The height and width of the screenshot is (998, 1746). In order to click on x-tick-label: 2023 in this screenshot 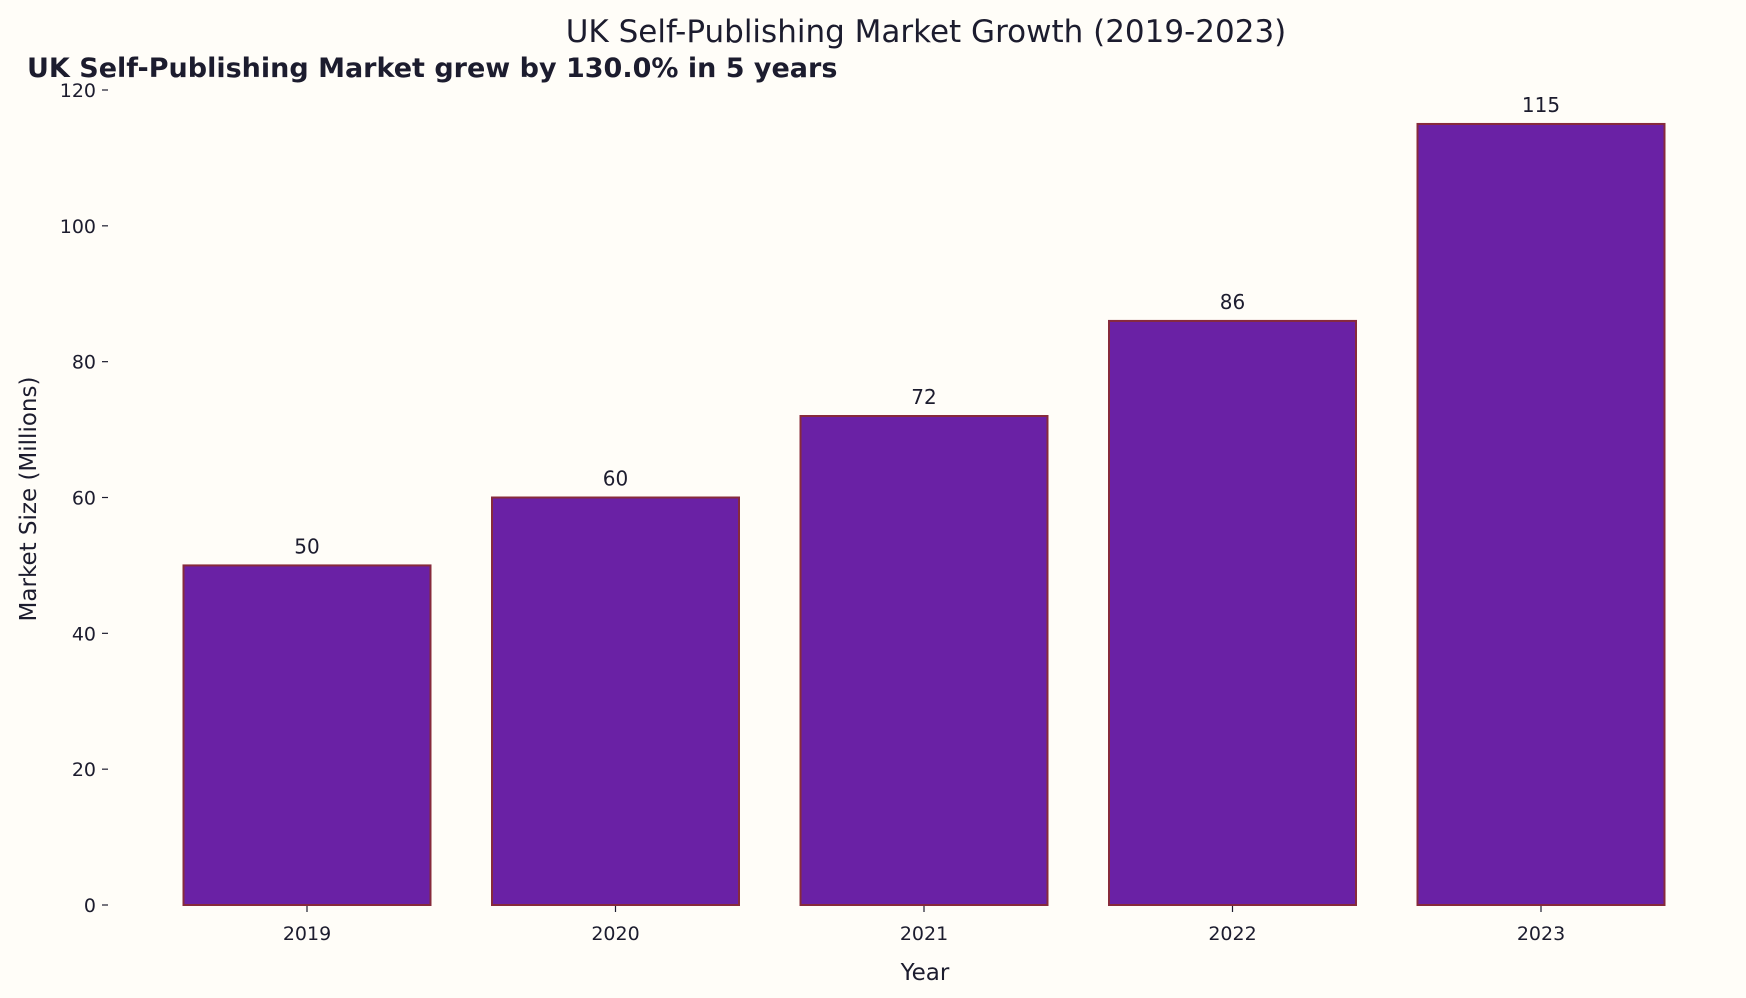, I will do `click(1541, 934)`.